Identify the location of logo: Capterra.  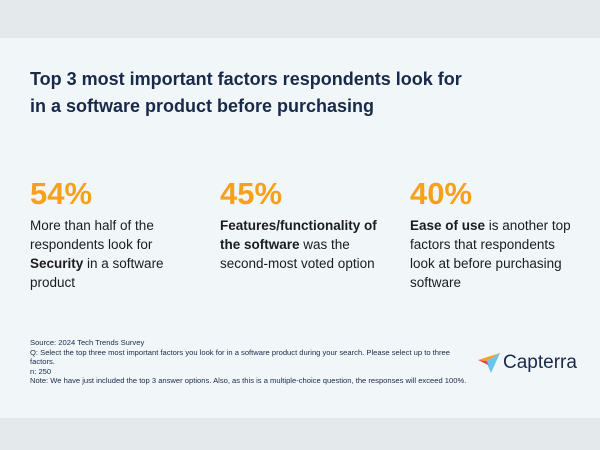
(527, 363).